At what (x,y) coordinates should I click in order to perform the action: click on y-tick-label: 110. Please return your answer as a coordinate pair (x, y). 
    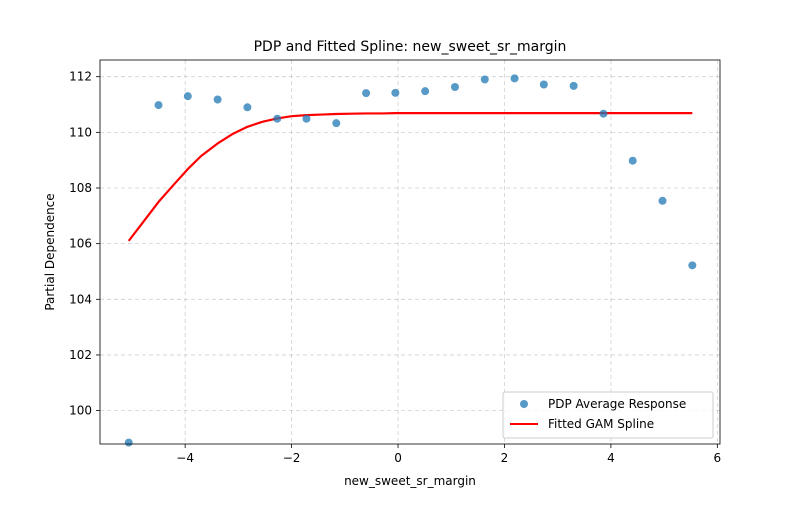
    Looking at the image, I should click on (80, 132).